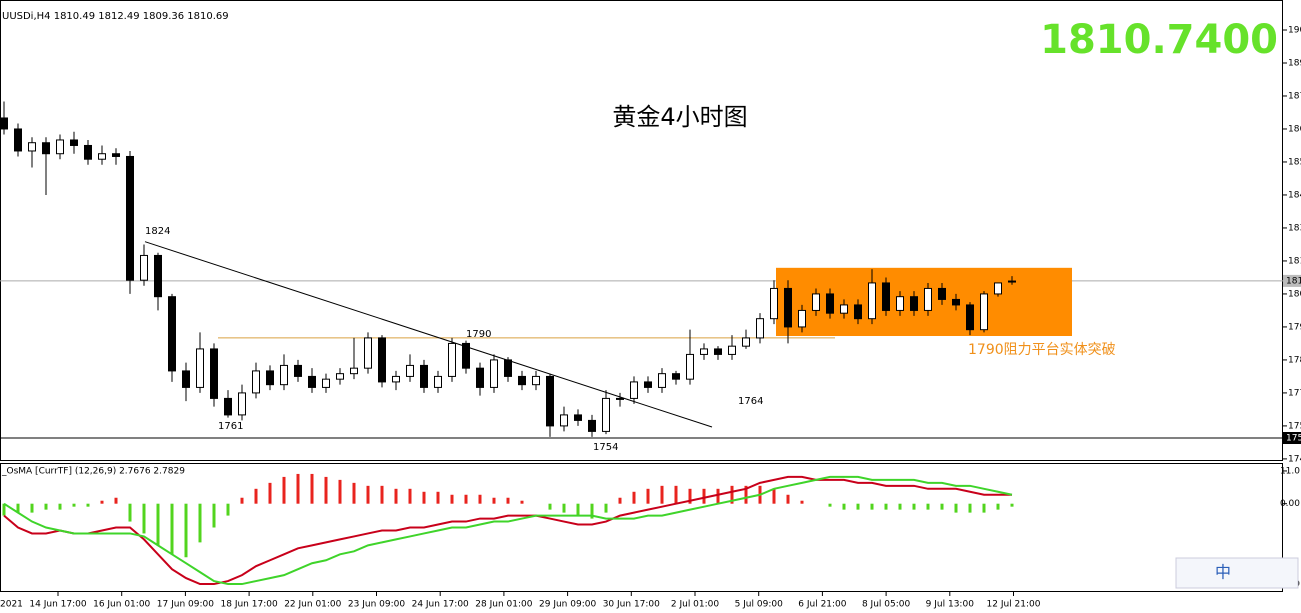  Describe the element at coordinates (1014, 605) in the screenshot. I see `x-tick-label: 12 Jul 21:00` at that location.